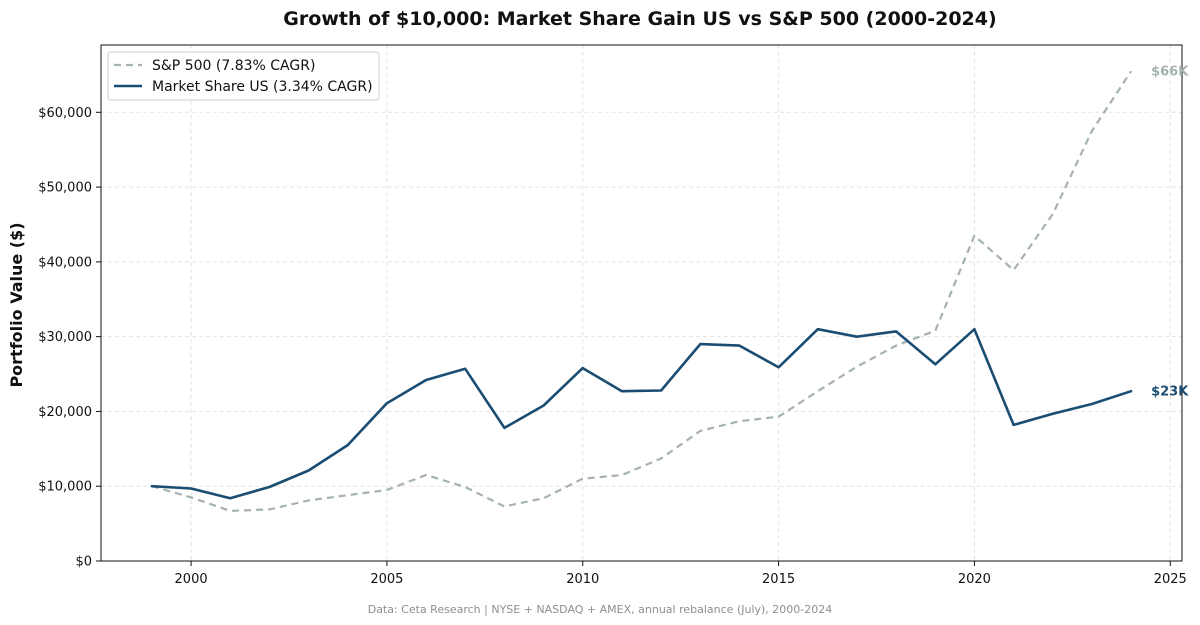 Image resolution: width=1200 pixels, height=625 pixels. I want to click on x-tick-label: 2000, so click(191, 579).